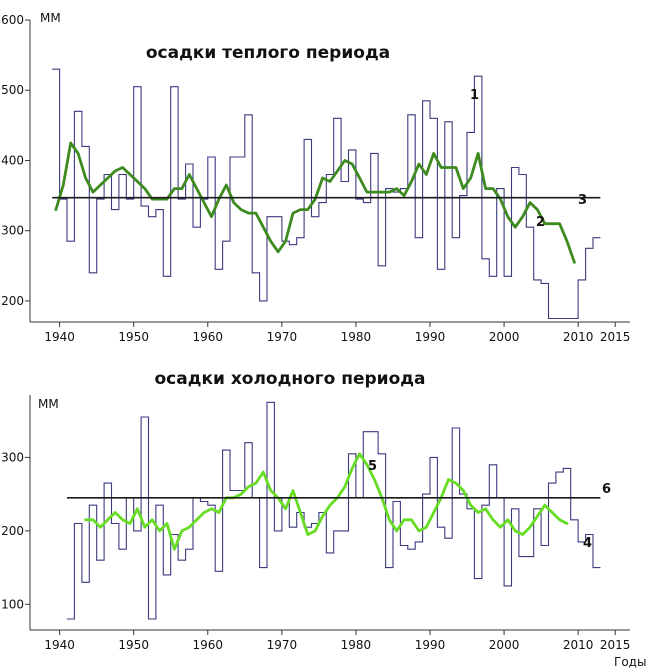  Describe the element at coordinates (12, 90) in the screenshot. I see `y-tick-label: 500` at that location.